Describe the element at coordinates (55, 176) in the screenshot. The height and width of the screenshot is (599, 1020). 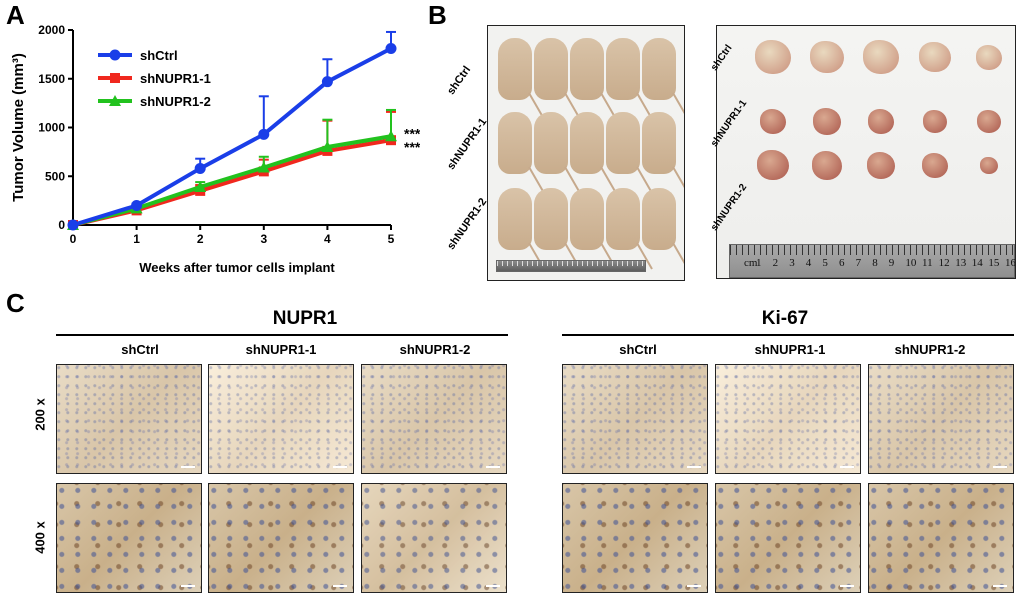
I see `y-tick-label-500: 500` at that location.